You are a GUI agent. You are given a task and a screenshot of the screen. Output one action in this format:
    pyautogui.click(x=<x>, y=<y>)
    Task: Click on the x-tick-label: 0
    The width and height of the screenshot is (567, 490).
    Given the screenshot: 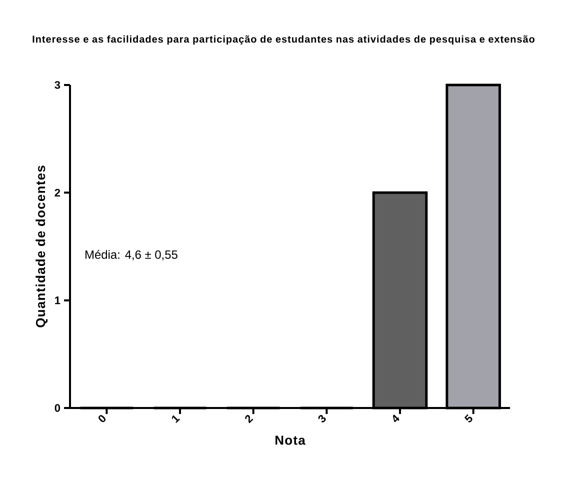 What is the action you would take?
    pyautogui.click(x=102, y=418)
    